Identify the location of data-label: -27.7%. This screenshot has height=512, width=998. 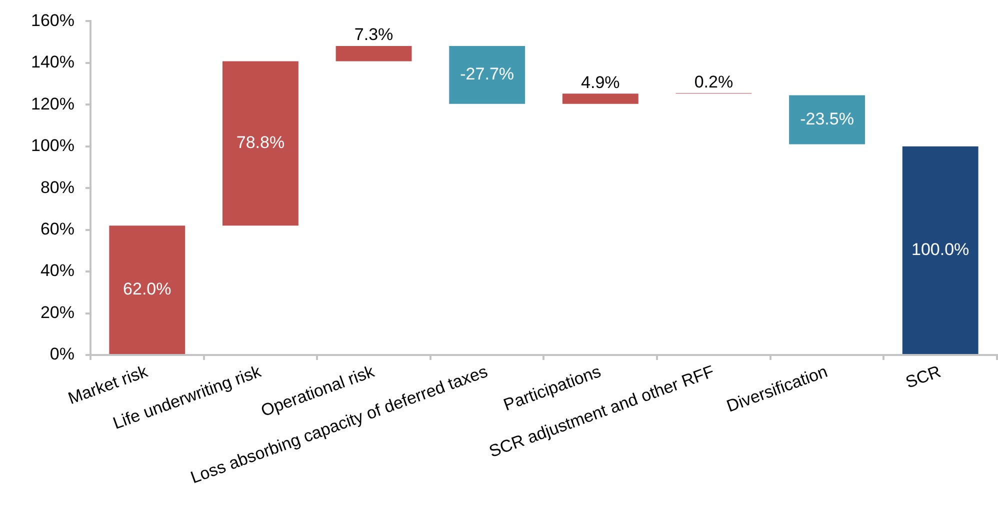
(487, 74).